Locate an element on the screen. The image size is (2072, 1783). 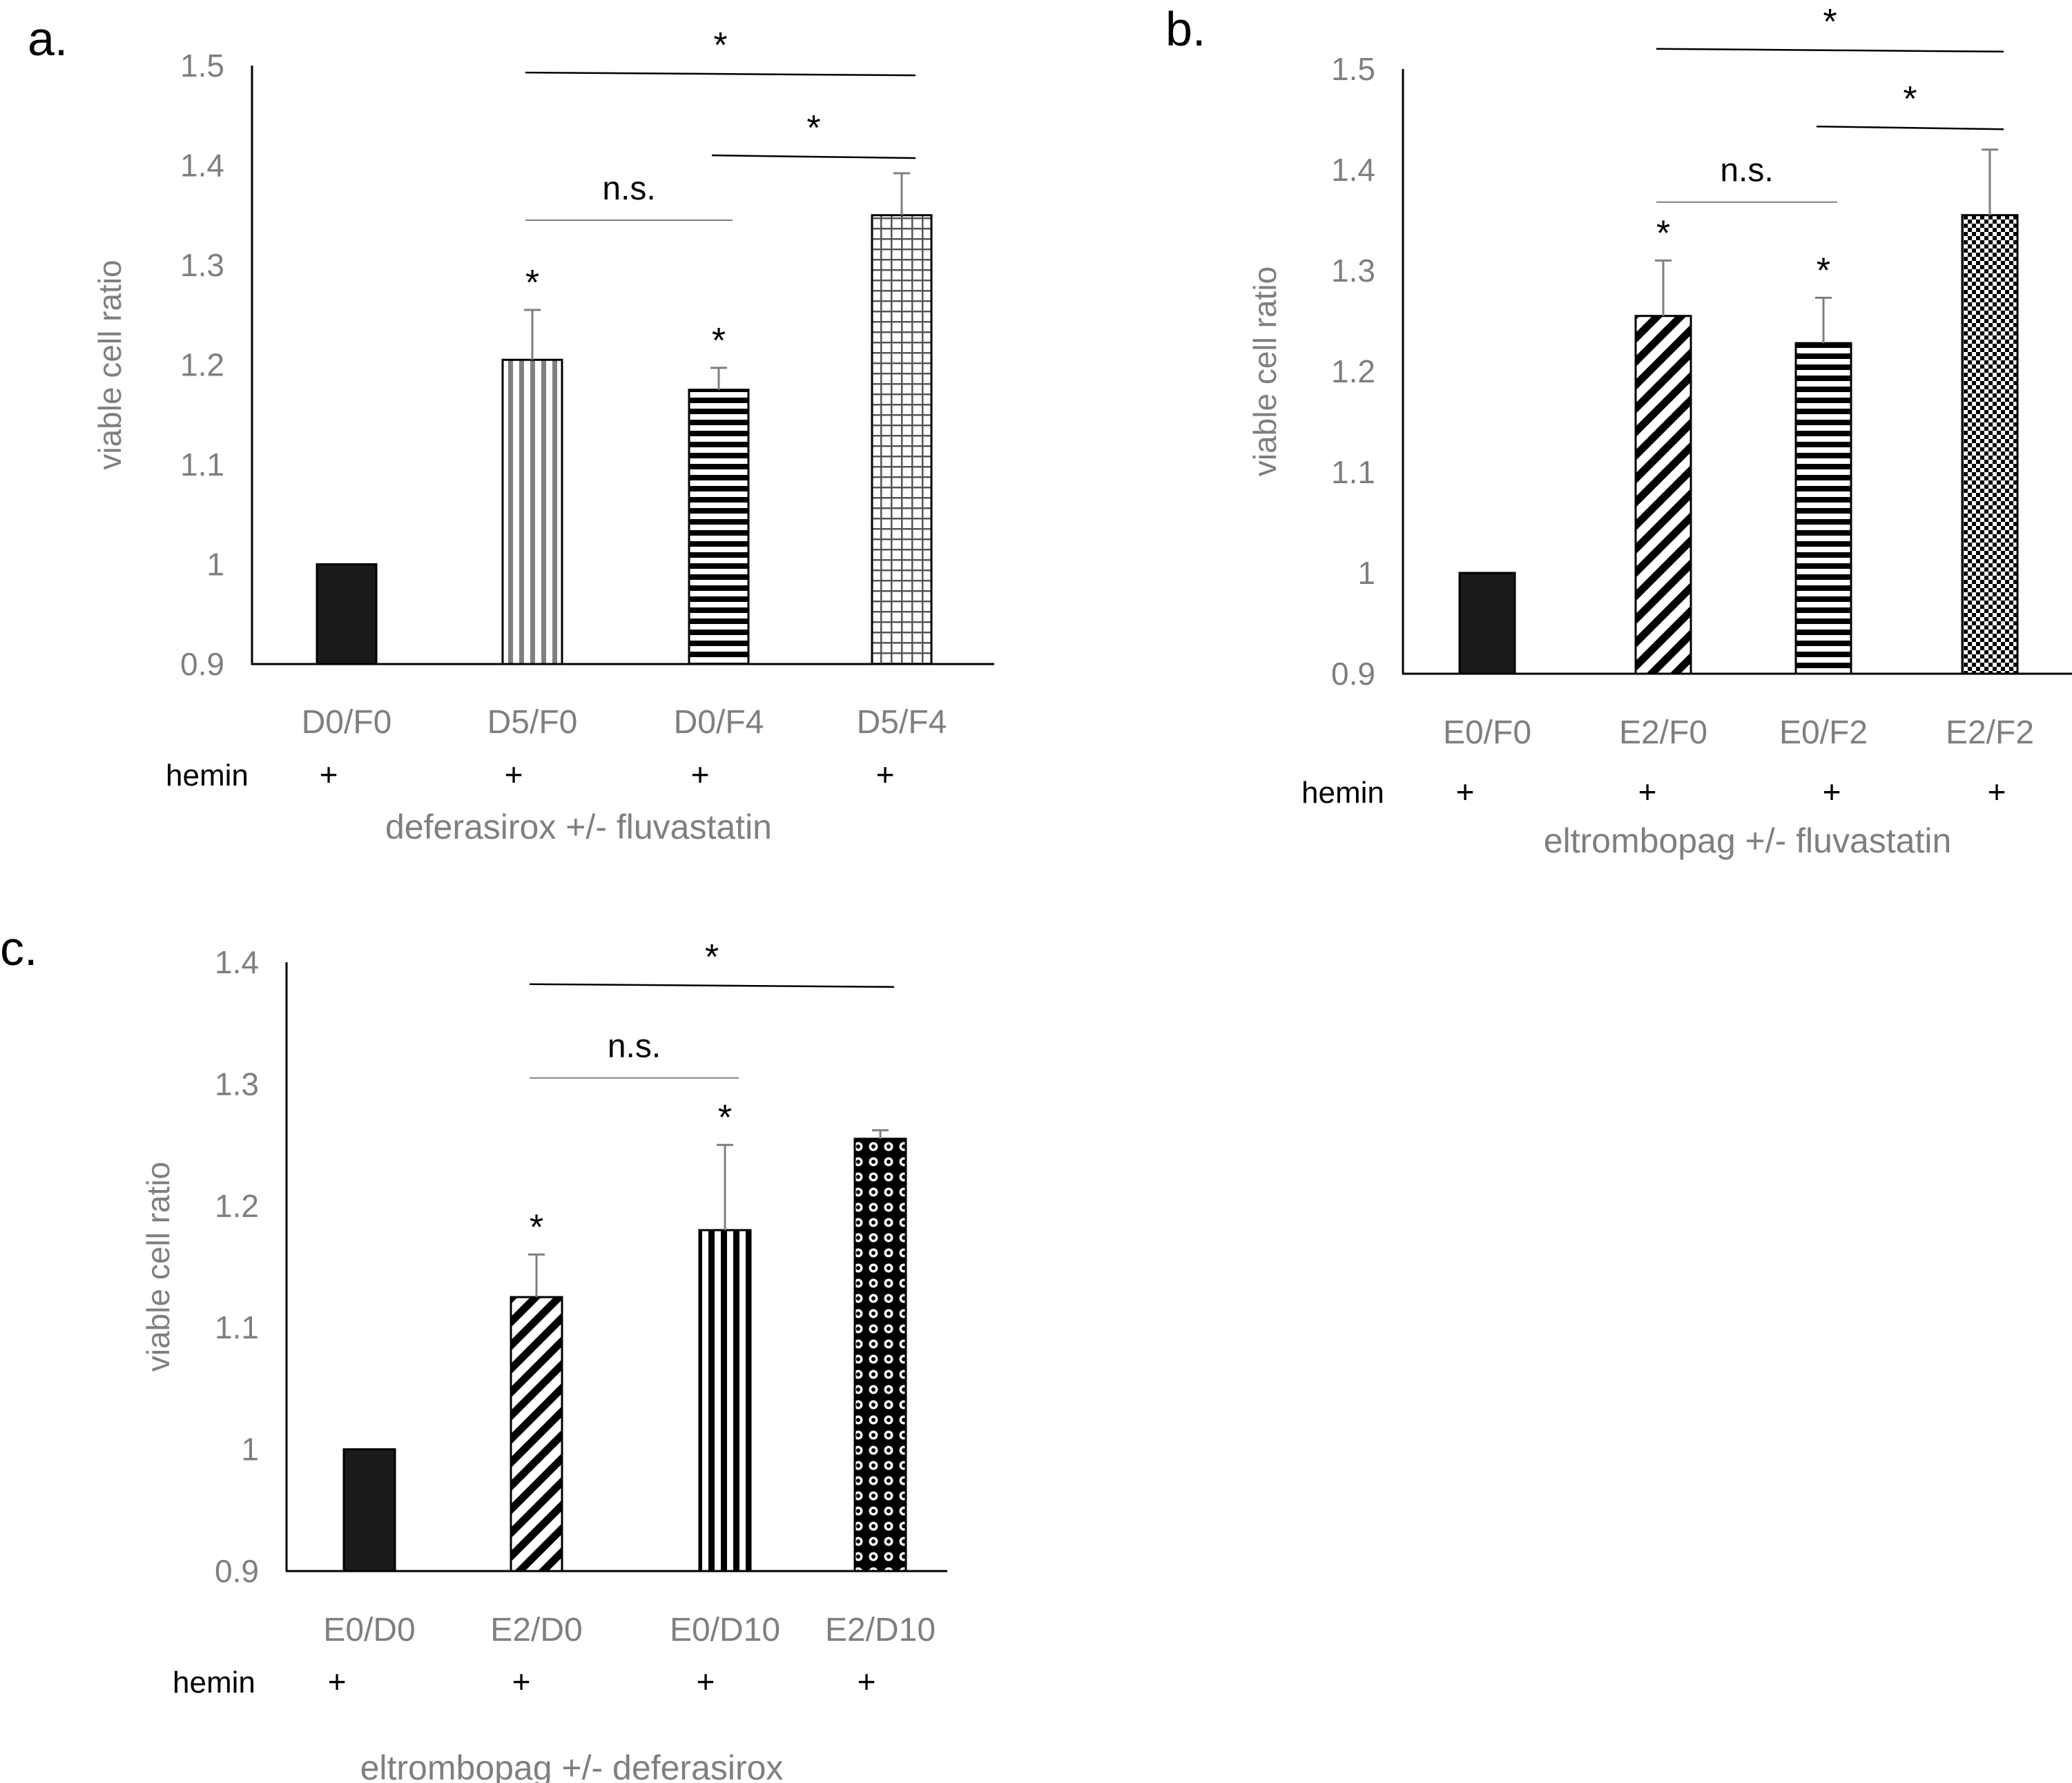
x-axis-label: eltrombopag +/- deferasirox is located at coordinates (572, 1765).